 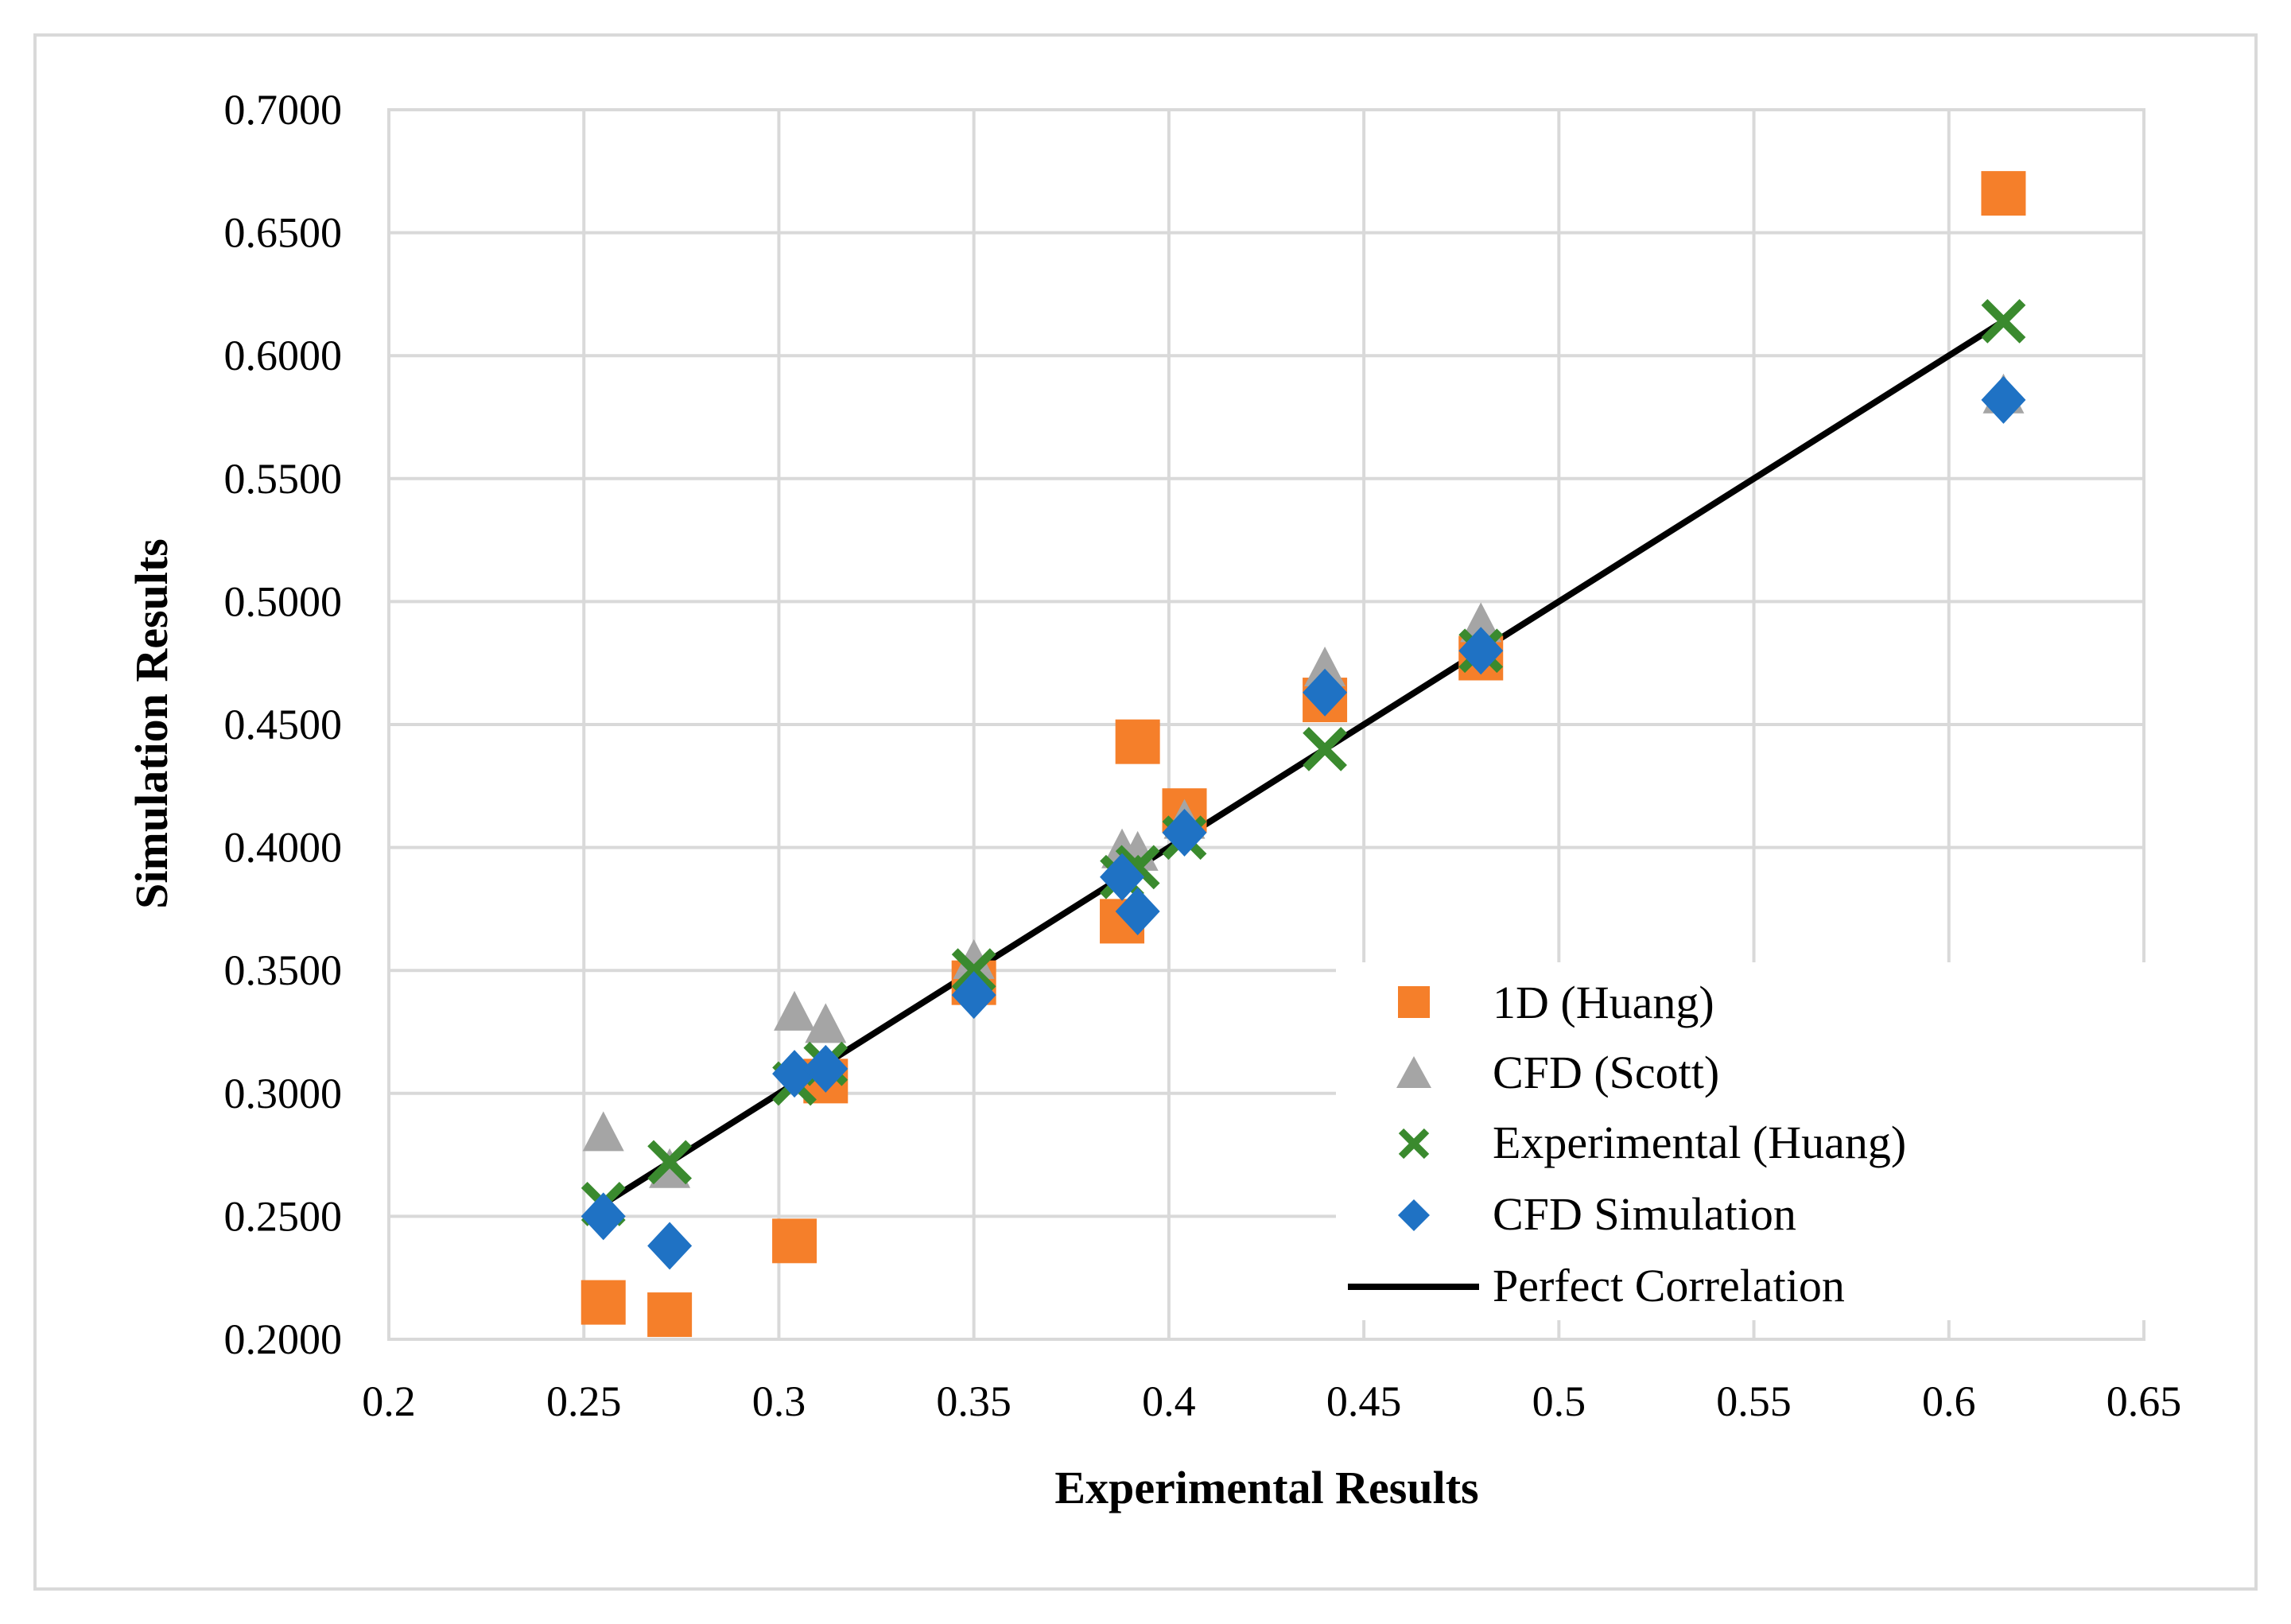 I want to click on x-axis-title: Experimental Results, so click(x=1266, y=1487).